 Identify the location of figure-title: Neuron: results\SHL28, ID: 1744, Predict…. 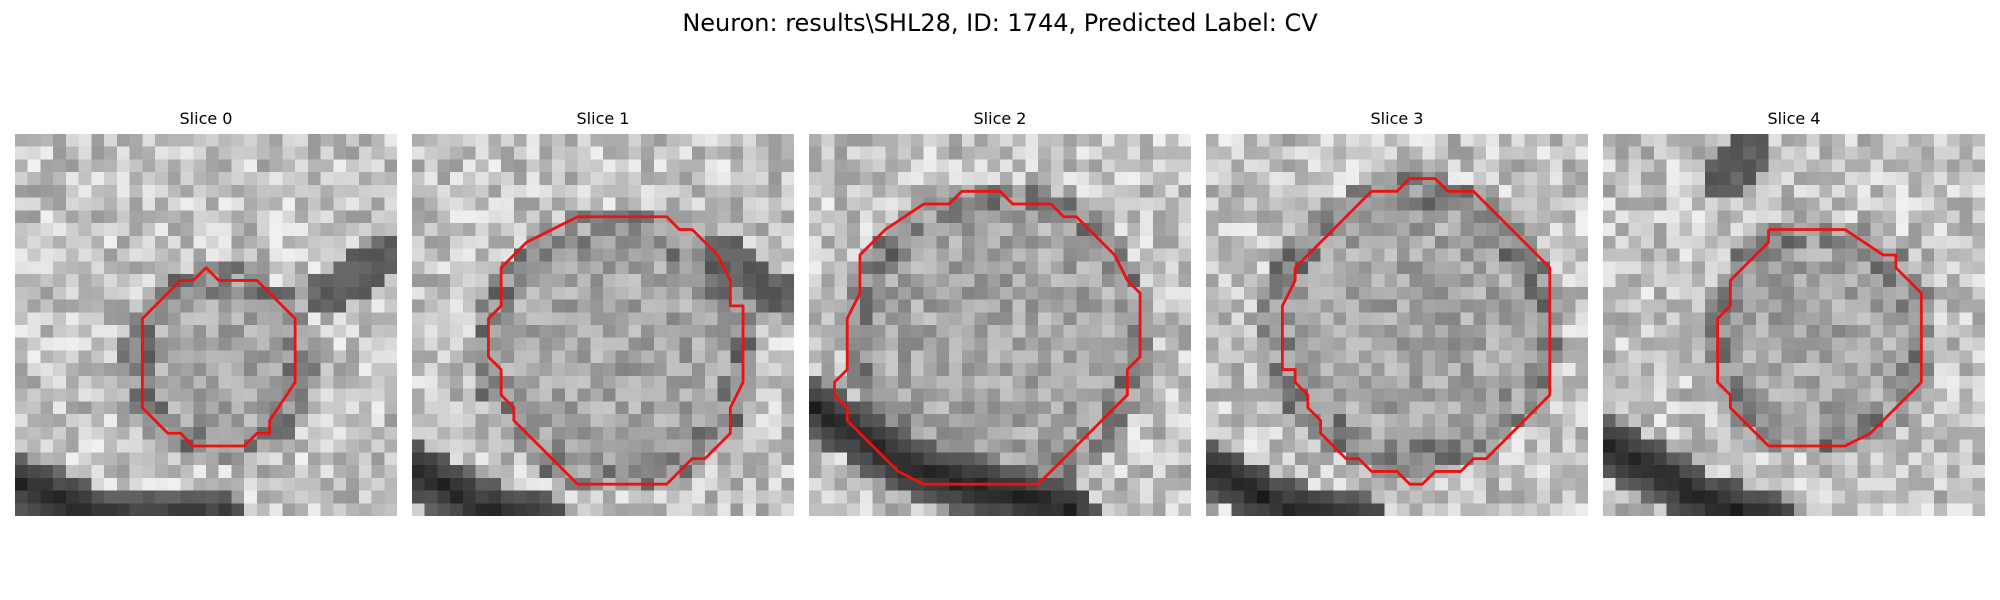
(1000, 23).